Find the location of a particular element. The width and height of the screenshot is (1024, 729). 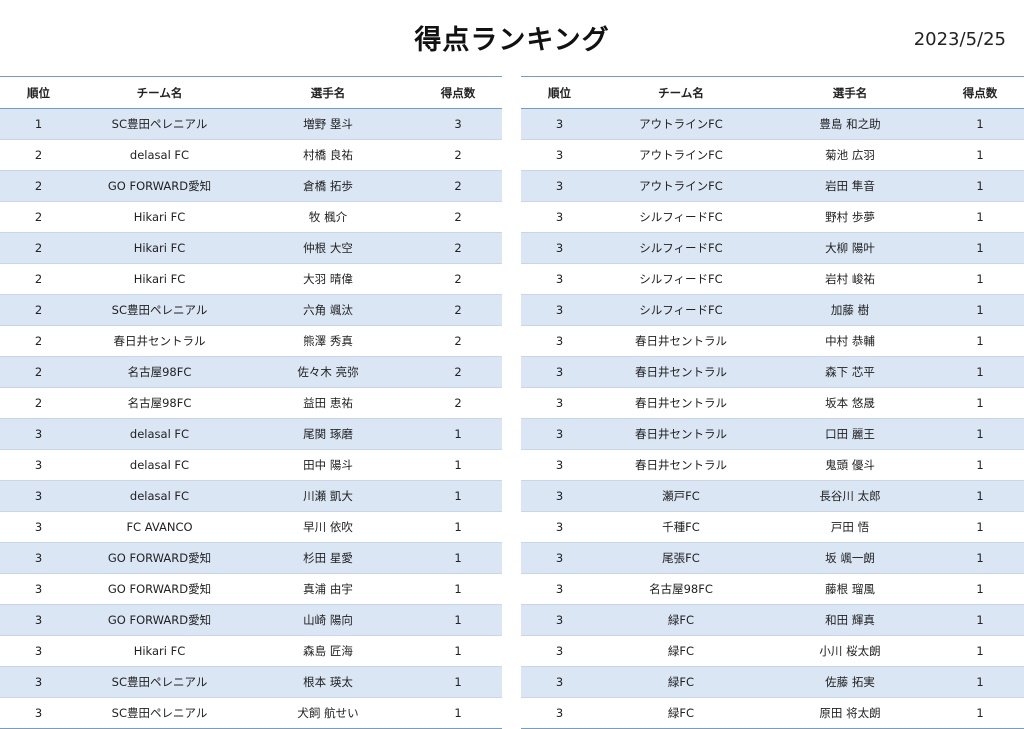

table-row: 3 Hikari FC 森島 匠海 1 is located at coordinates (251, 651).